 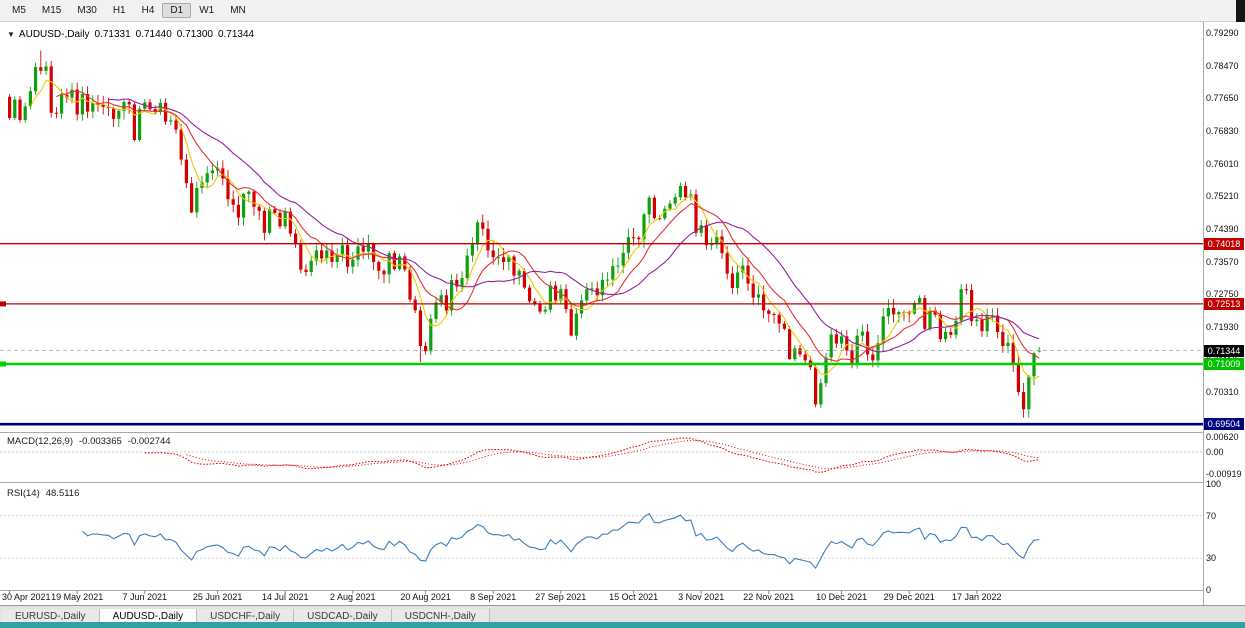 What do you see at coordinates (701, 597) in the screenshot?
I see `date-label: 3 Nov 2021` at bounding box center [701, 597].